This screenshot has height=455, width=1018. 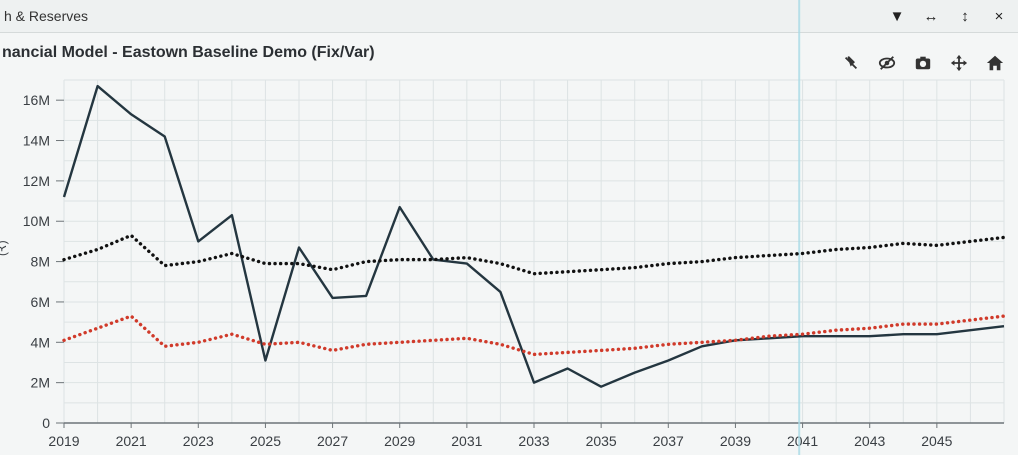 What do you see at coordinates (999, 16) in the screenshot?
I see `close-icon: ×` at bounding box center [999, 16].